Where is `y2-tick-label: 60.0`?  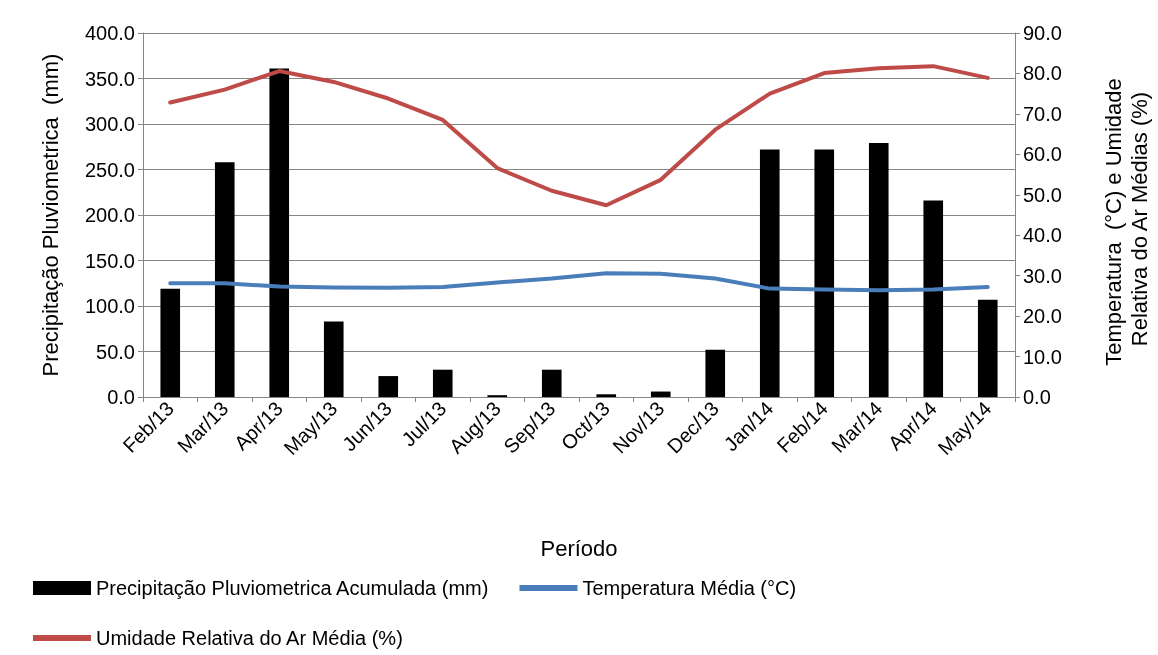
y2-tick-label: 60.0 is located at coordinates (1042, 154).